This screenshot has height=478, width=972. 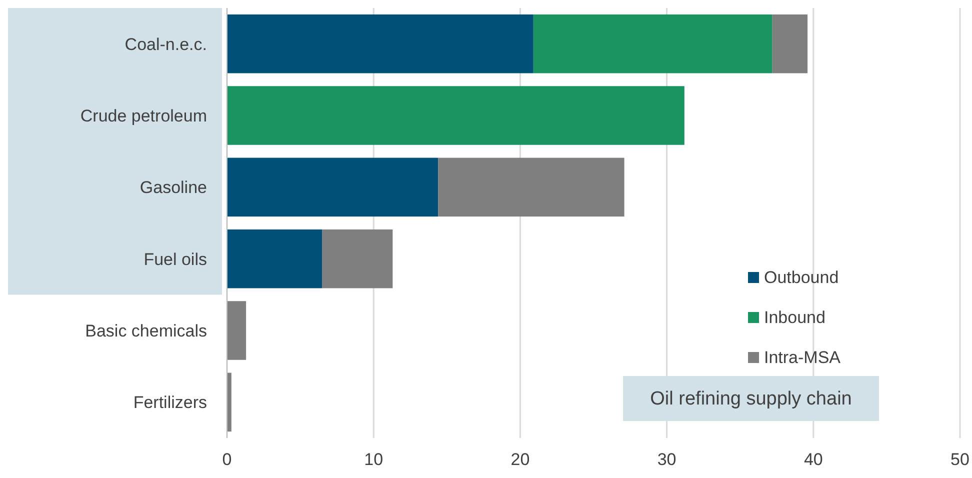 What do you see at coordinates (795, 317) in the screenshot?
I see `legend-label: Inbound` at bounding box center [795, 317].